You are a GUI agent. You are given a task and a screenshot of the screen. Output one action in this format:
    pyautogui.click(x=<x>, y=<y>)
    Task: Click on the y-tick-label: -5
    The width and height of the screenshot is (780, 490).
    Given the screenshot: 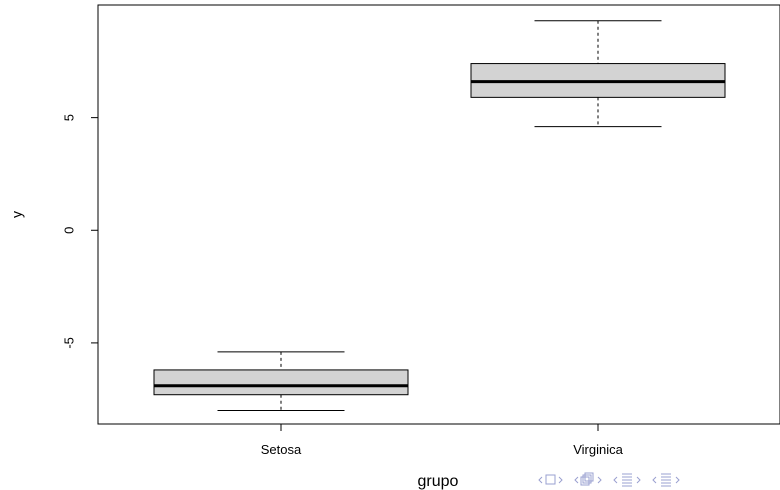 What is the action you would take?
    pyautogui.click(x=68, y=343)
    